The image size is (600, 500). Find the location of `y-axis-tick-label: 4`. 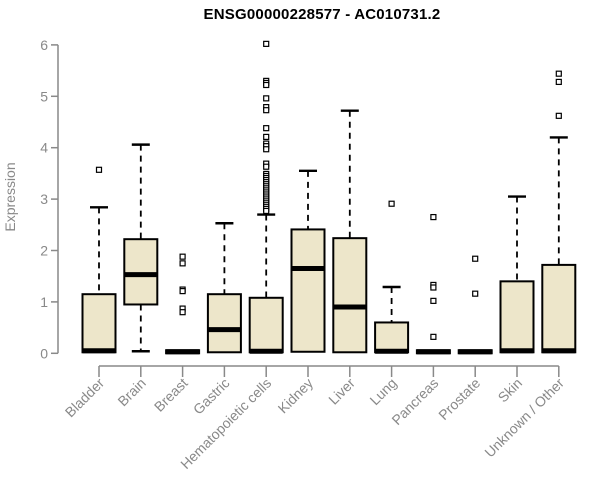

y-axis-tick-label: 4 is located at coordinates (44, 148).